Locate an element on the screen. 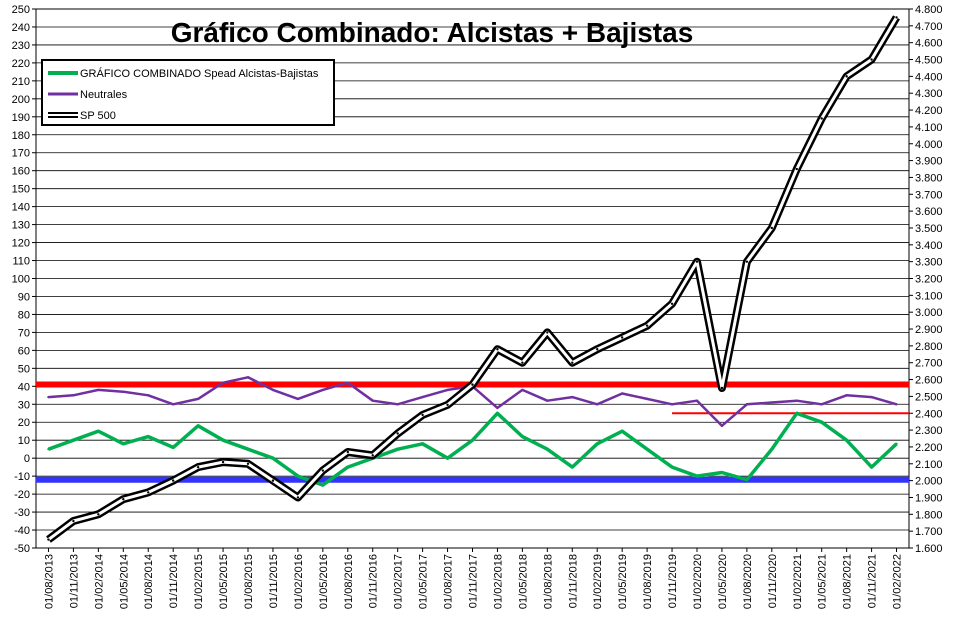 The height and width of the screenshot is (640, 971). x-tick-label: 01/08/2014 is located at coordinates (149, 581).